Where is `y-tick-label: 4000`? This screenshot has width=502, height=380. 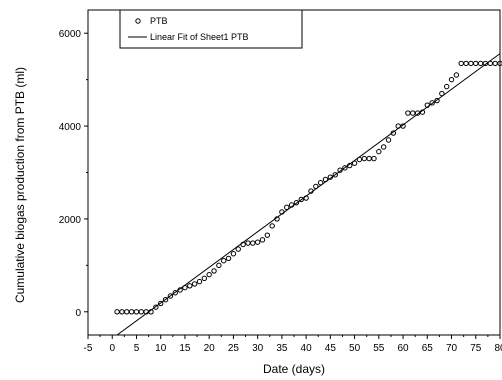
y-tick-label: 4000 is located at coordinates (70, 127).